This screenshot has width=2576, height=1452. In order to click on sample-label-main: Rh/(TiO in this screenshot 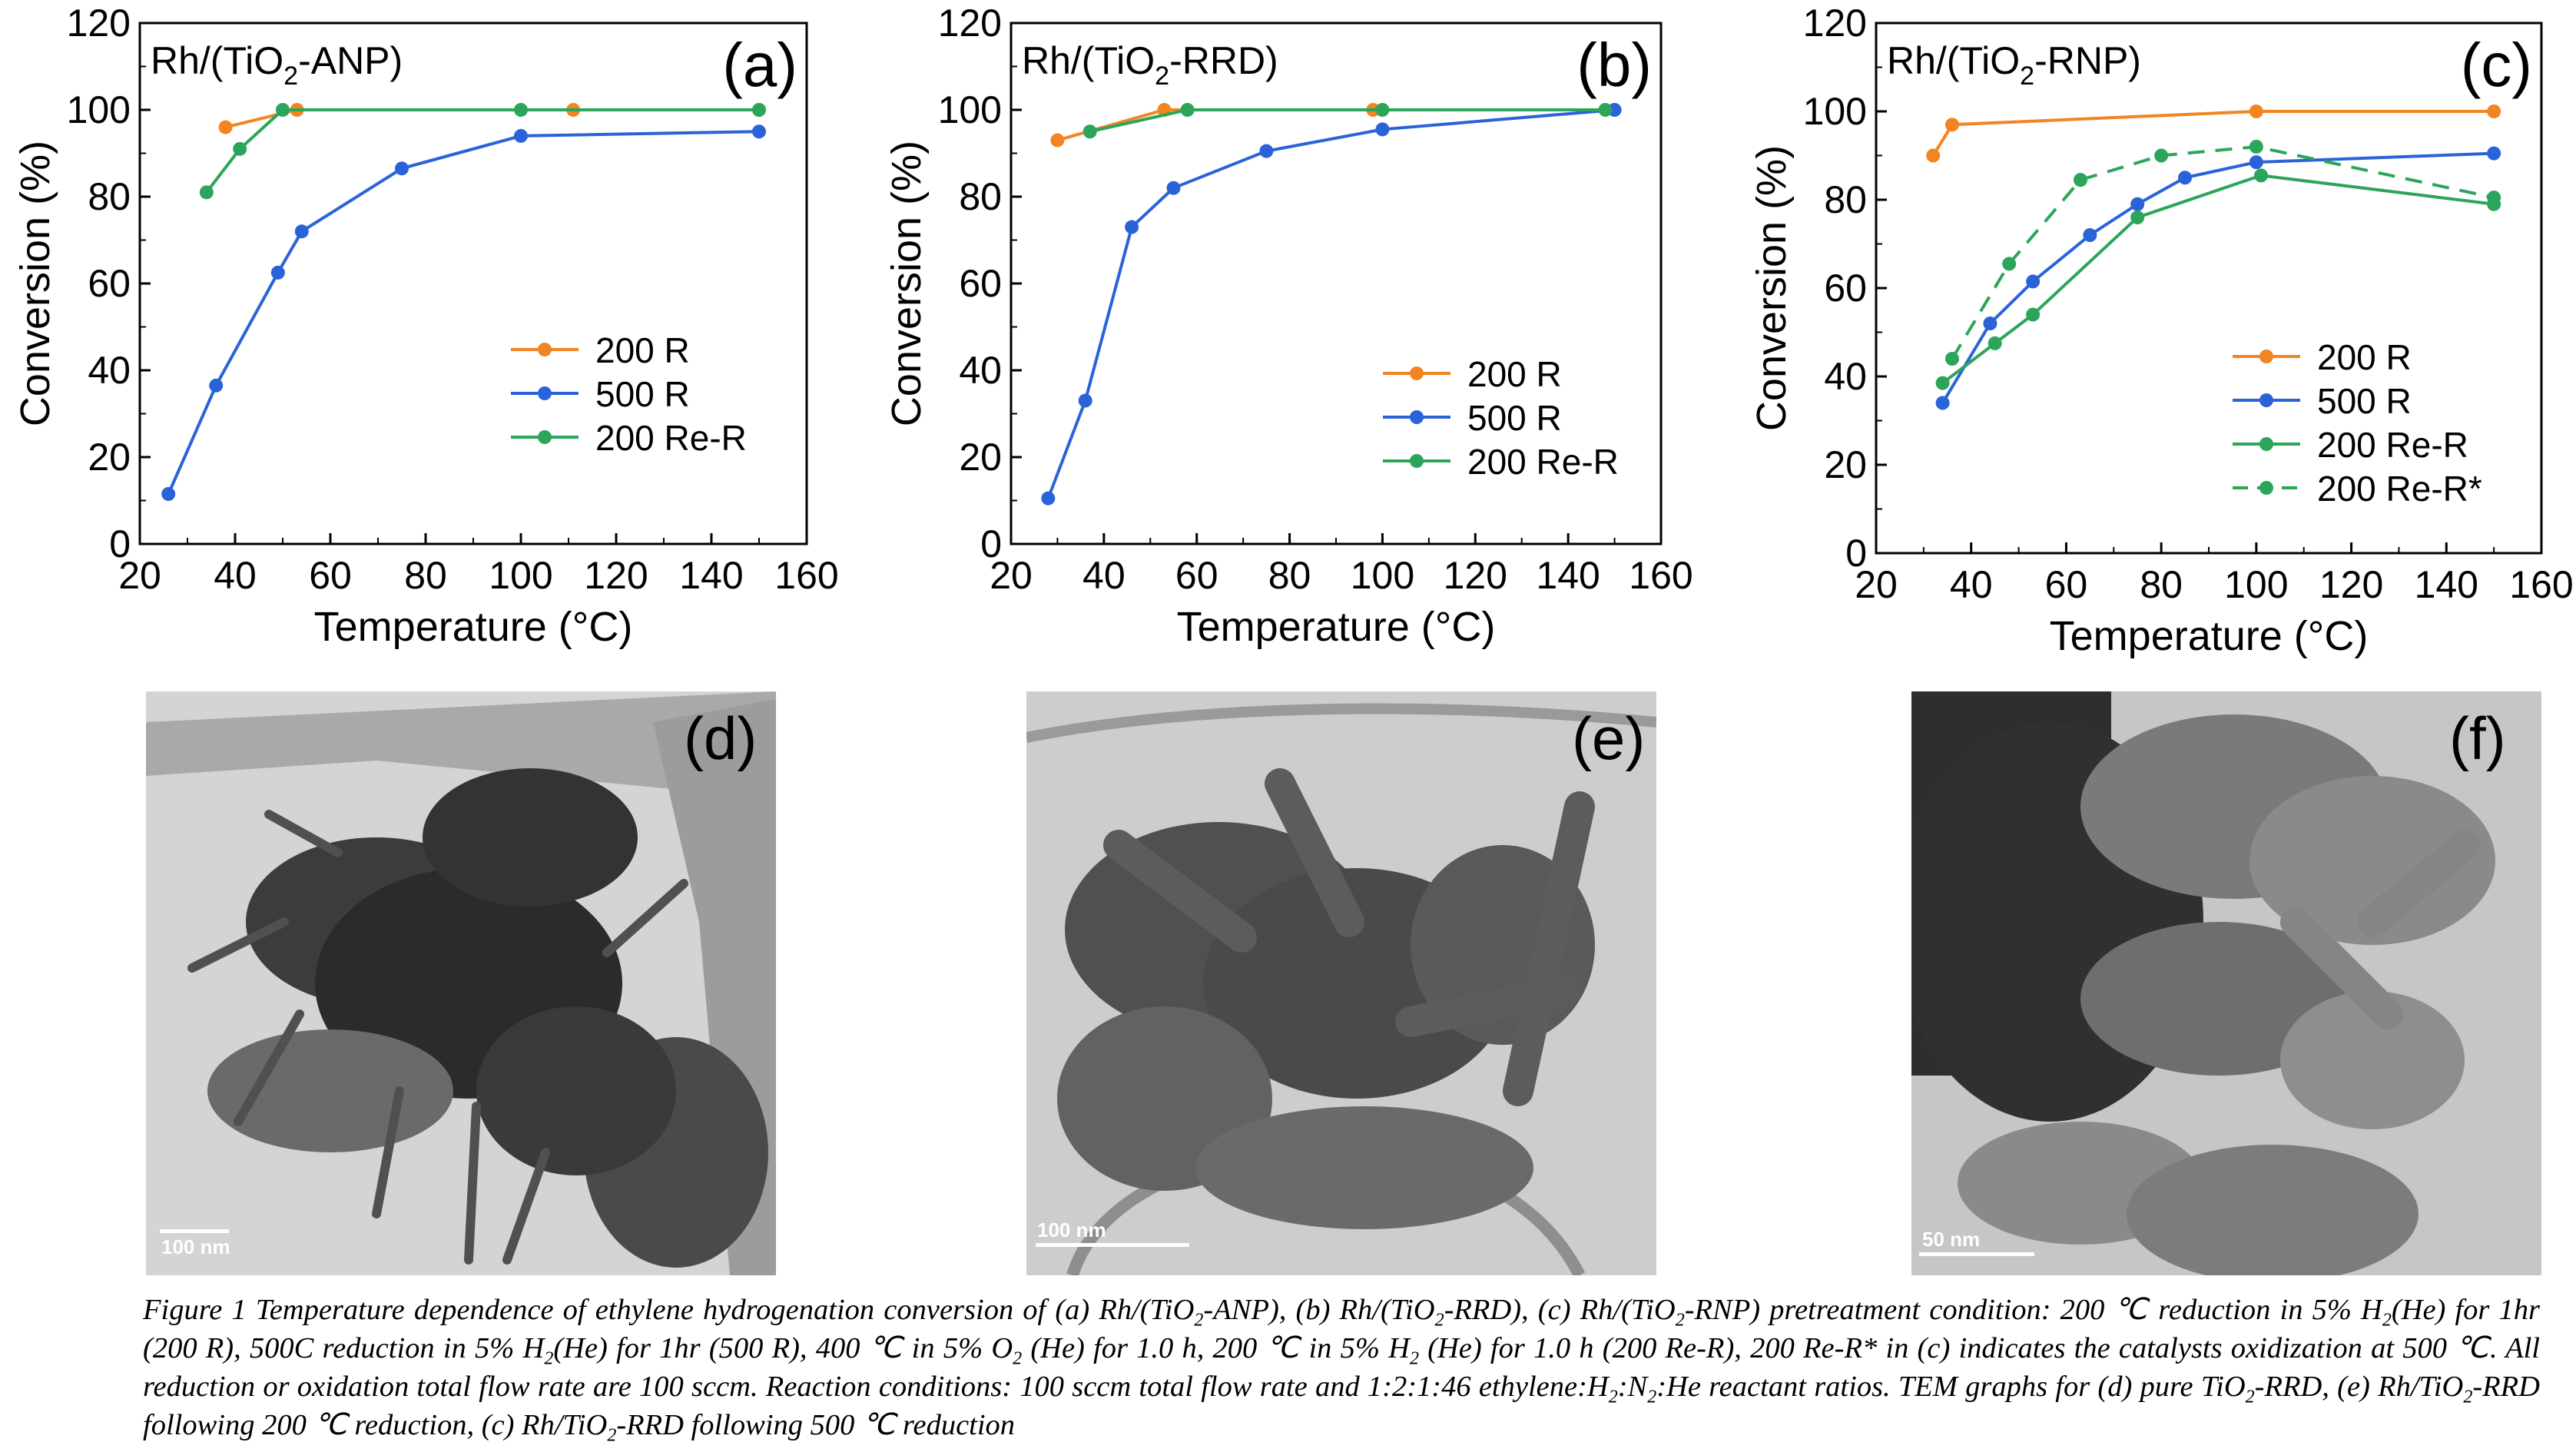, I will do `click(1953, 61)`.